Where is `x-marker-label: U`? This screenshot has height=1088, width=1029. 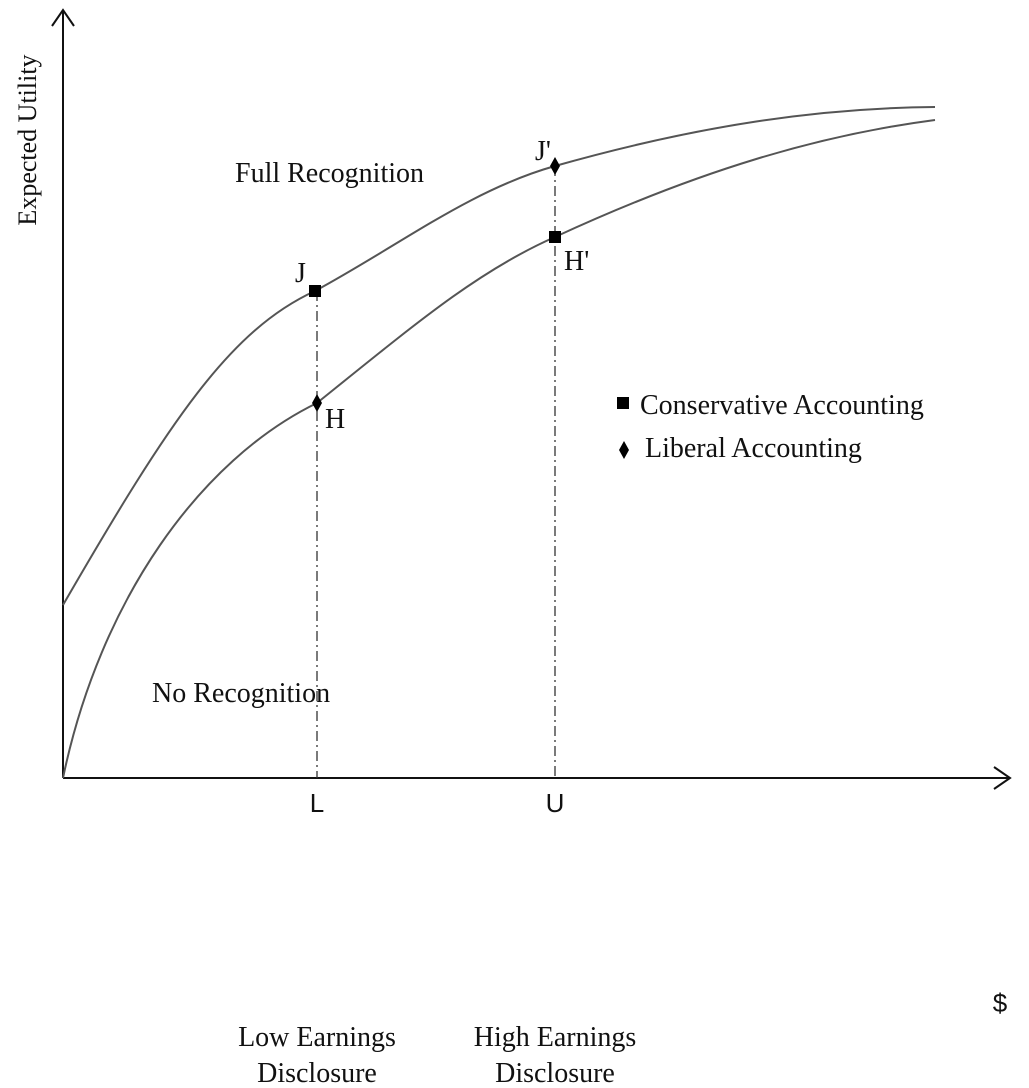 x-marker-label: U is located at coordinates (555, 803).